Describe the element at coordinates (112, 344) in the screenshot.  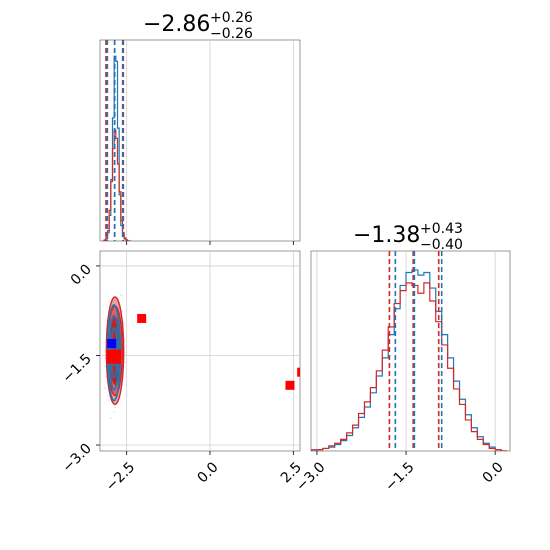
I see `joint-blue-square` at that location.